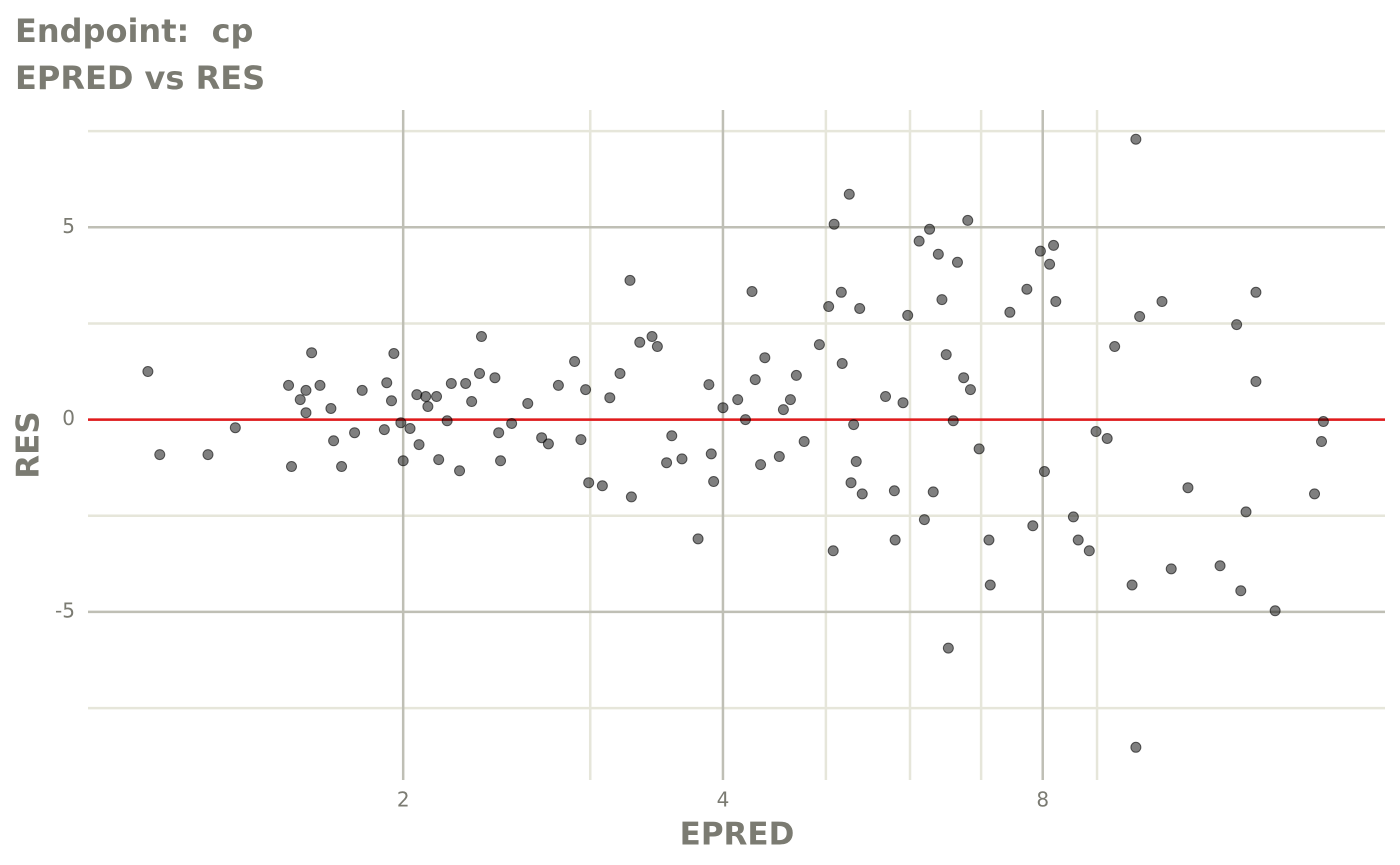 This screenshot has width=1400, height=865. What do you see at coordinates (403, 800) in the screenshot?
I see `x-tick-label: 2` at bounding box center [403, 800].